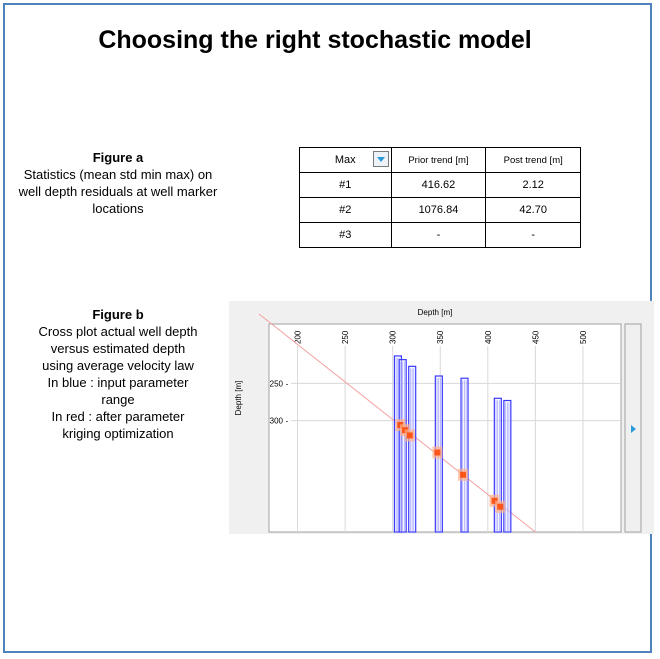 The width and height of the screenshot is (660, 659). I want to click on x-tick-label: 250, so click(345, 337).